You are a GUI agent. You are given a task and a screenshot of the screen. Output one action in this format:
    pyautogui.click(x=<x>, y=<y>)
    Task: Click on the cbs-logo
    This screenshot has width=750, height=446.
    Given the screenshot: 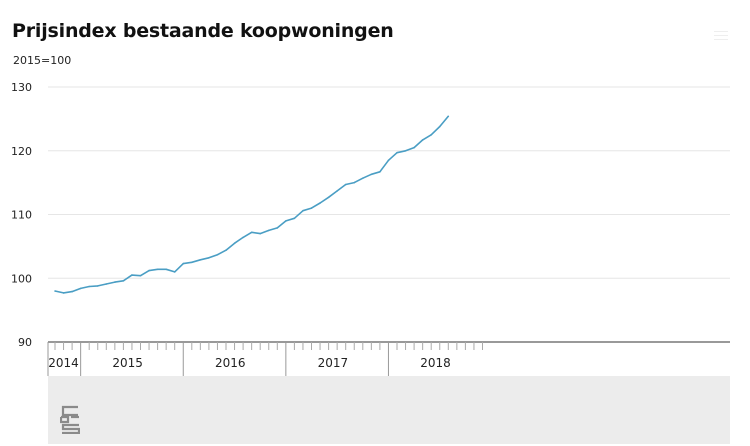 What is the action you would take?
    pyautogui.click(x=70, y=419)
    